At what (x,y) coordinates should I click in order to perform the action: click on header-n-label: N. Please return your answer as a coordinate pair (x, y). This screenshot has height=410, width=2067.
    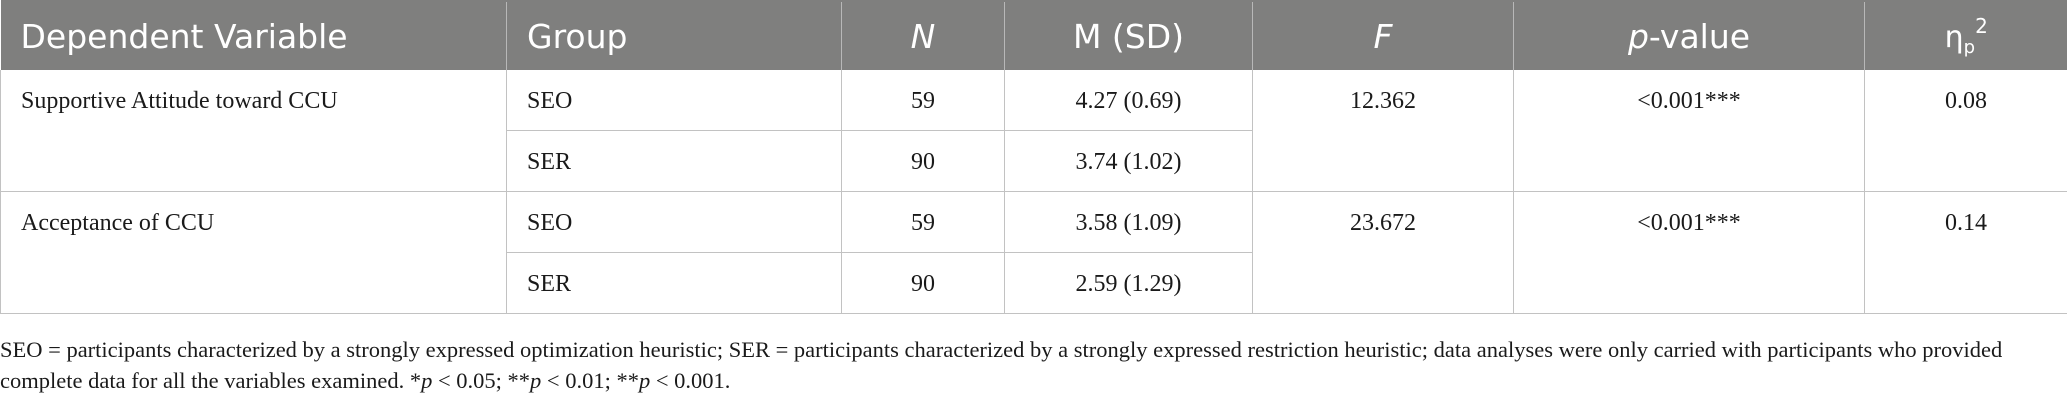
    Looking at the image, I should click on (923, 36).